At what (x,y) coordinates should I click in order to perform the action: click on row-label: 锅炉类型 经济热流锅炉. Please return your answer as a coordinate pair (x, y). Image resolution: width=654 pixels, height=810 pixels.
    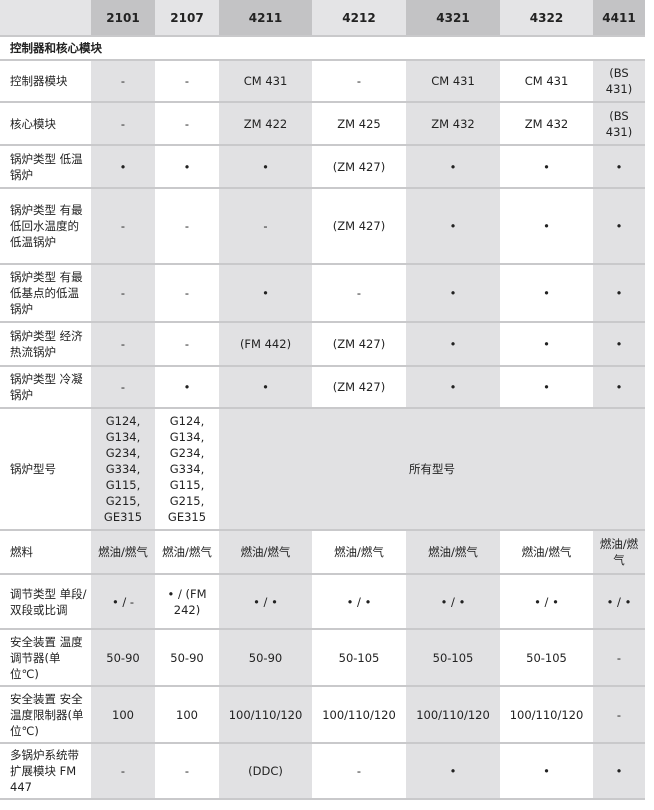
    Looking at the image, I should click on (45, 344).